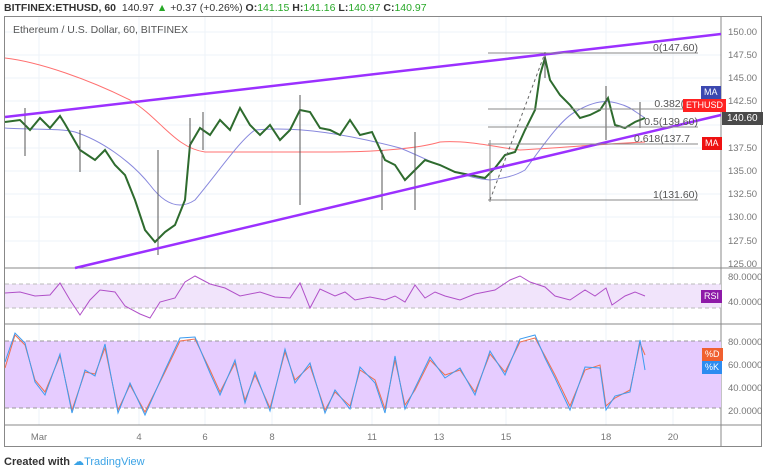  Describe the element at coordinates (675, 195) in the screenshot. I see `svg-text: 1(131.60)` at that location.